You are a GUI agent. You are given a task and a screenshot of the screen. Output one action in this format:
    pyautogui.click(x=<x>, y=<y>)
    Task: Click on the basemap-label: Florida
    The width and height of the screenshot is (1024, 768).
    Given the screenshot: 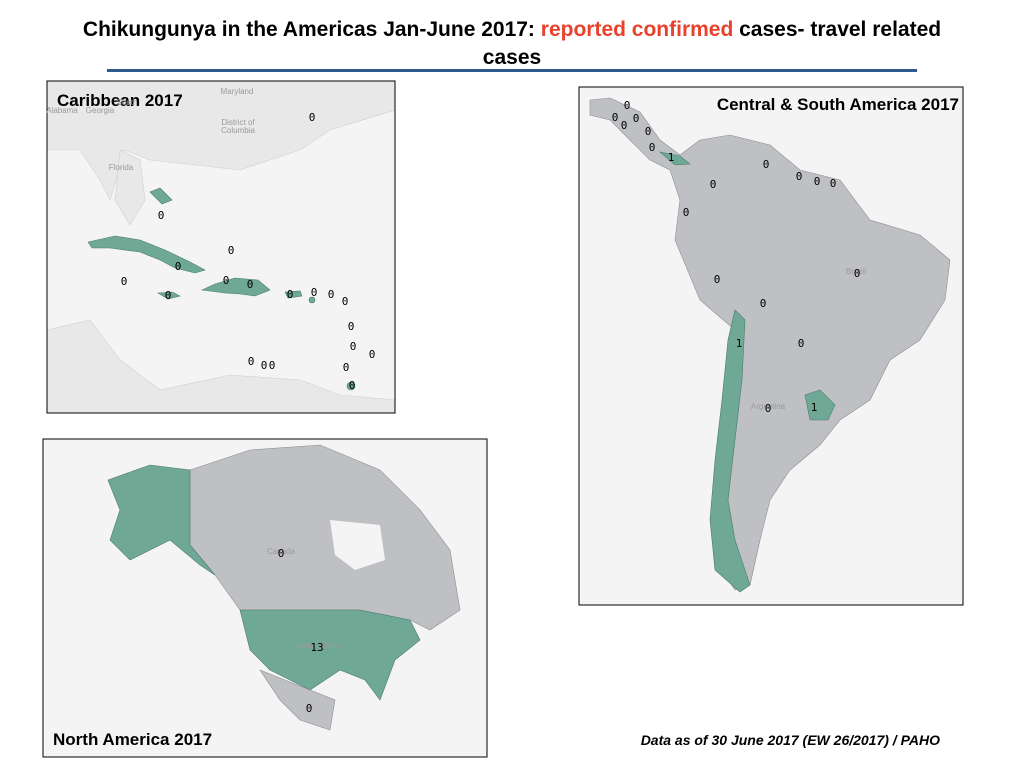 What is the action you would take?
    pyautogui.click(x=121, y=167)
    